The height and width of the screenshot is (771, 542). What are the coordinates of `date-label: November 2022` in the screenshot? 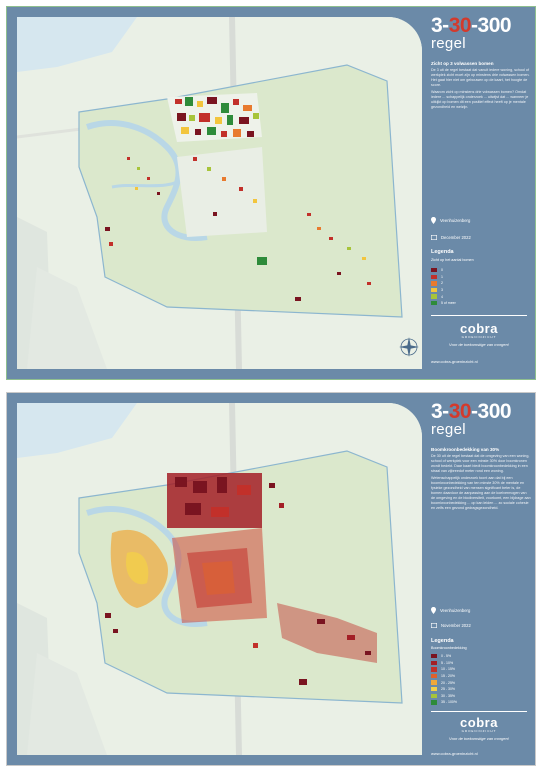 It's located at (456, 625).